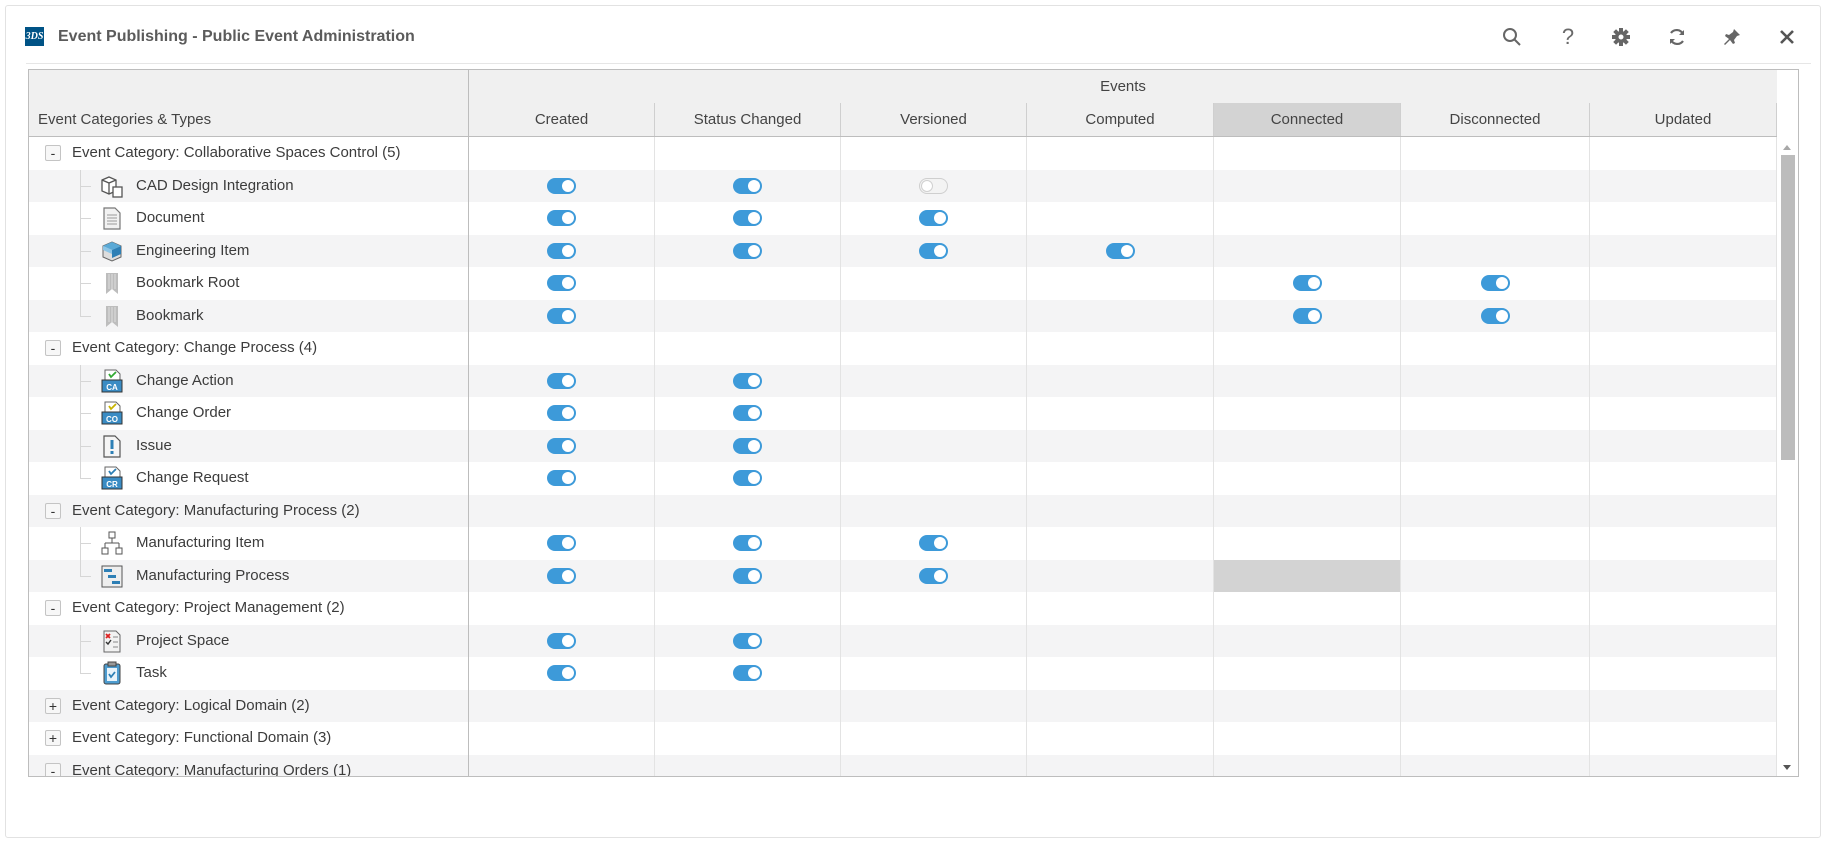  What do you see at coordinates (1787, 147) in the screenshot?
I see `scroll-up-arrow-icon` at bounding box center [1787, 147].